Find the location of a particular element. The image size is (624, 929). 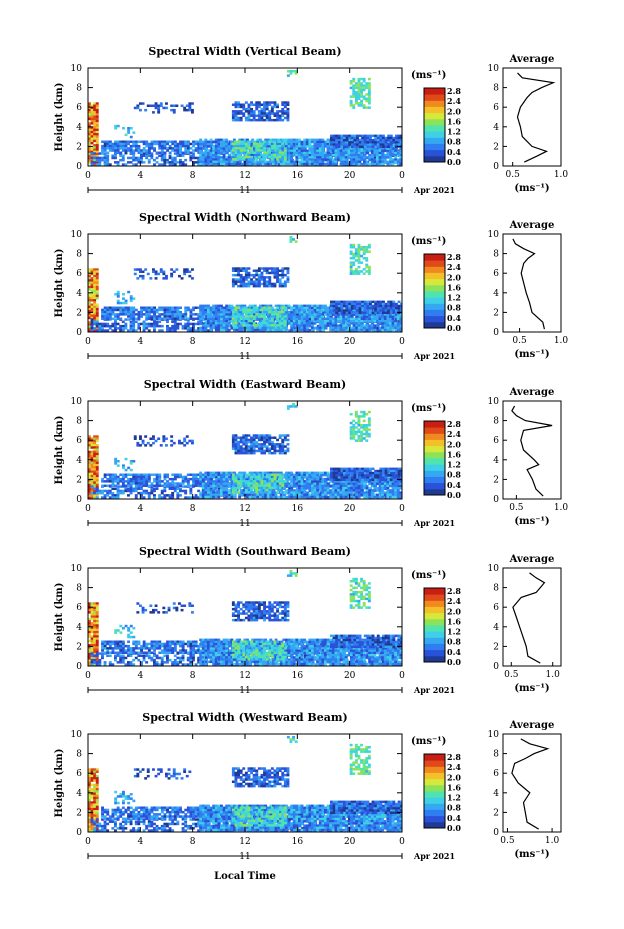

colorbar-frame is located at coordinates (434, 125).